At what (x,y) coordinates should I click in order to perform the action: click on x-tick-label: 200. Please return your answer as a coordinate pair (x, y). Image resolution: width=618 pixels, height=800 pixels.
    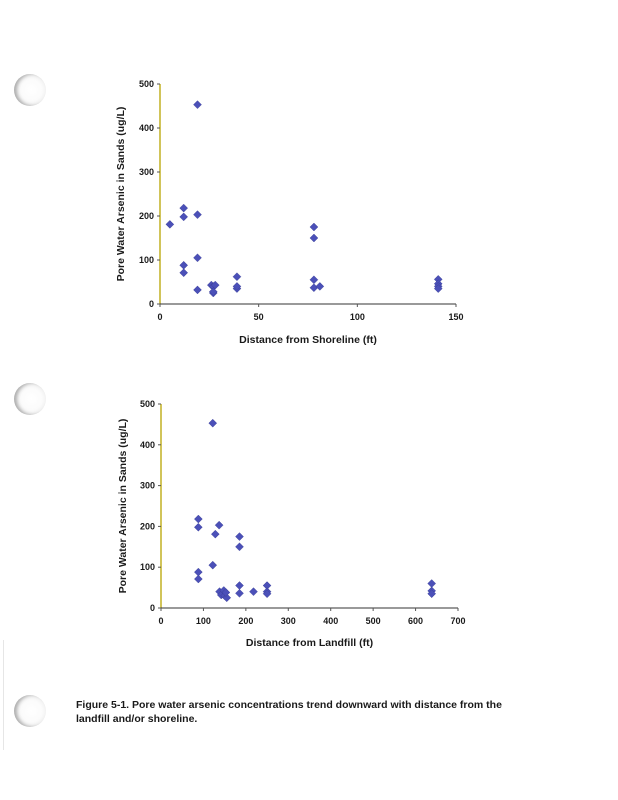
    Looking at the image, I should click on (245, 621).